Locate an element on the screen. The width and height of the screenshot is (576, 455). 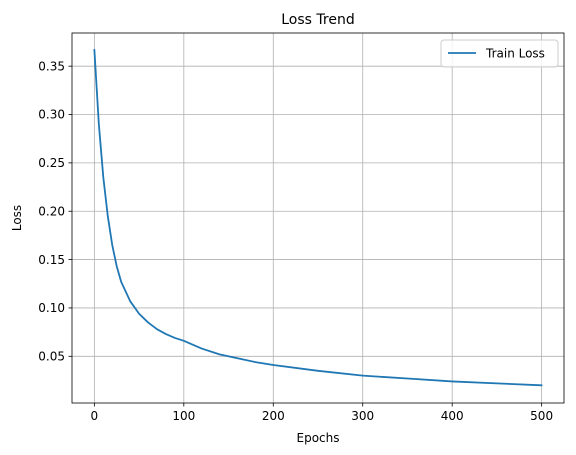
x-tick-label: 500 is located at coordinates (541, 416).